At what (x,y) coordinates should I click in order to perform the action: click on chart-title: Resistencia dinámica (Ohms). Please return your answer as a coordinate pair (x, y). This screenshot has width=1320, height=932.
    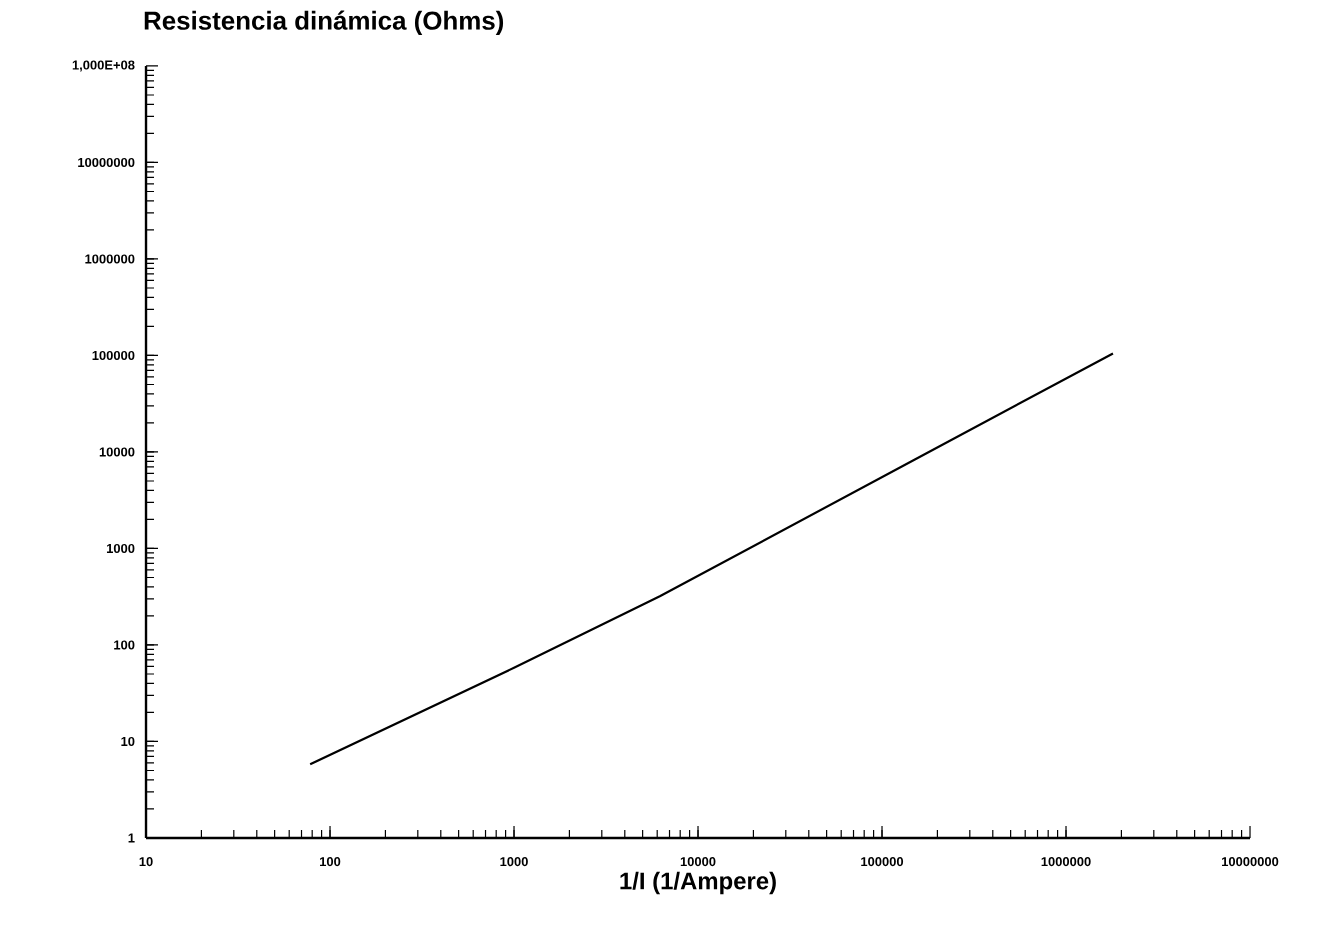
    Looking at the image, I should click on (324, 22).